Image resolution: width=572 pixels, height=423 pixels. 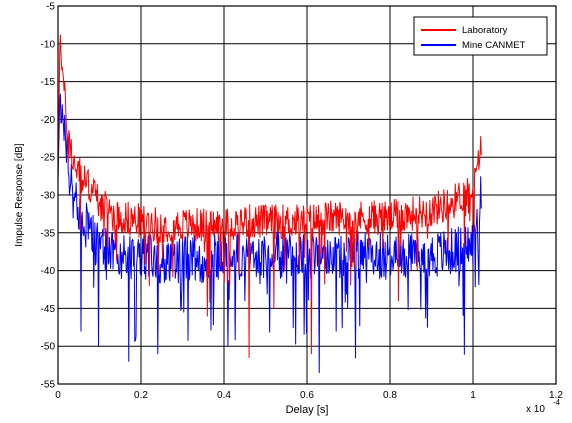 I want to click on legend-label-mine-canmet: Mine CANMET, so click(x=494, y=45).